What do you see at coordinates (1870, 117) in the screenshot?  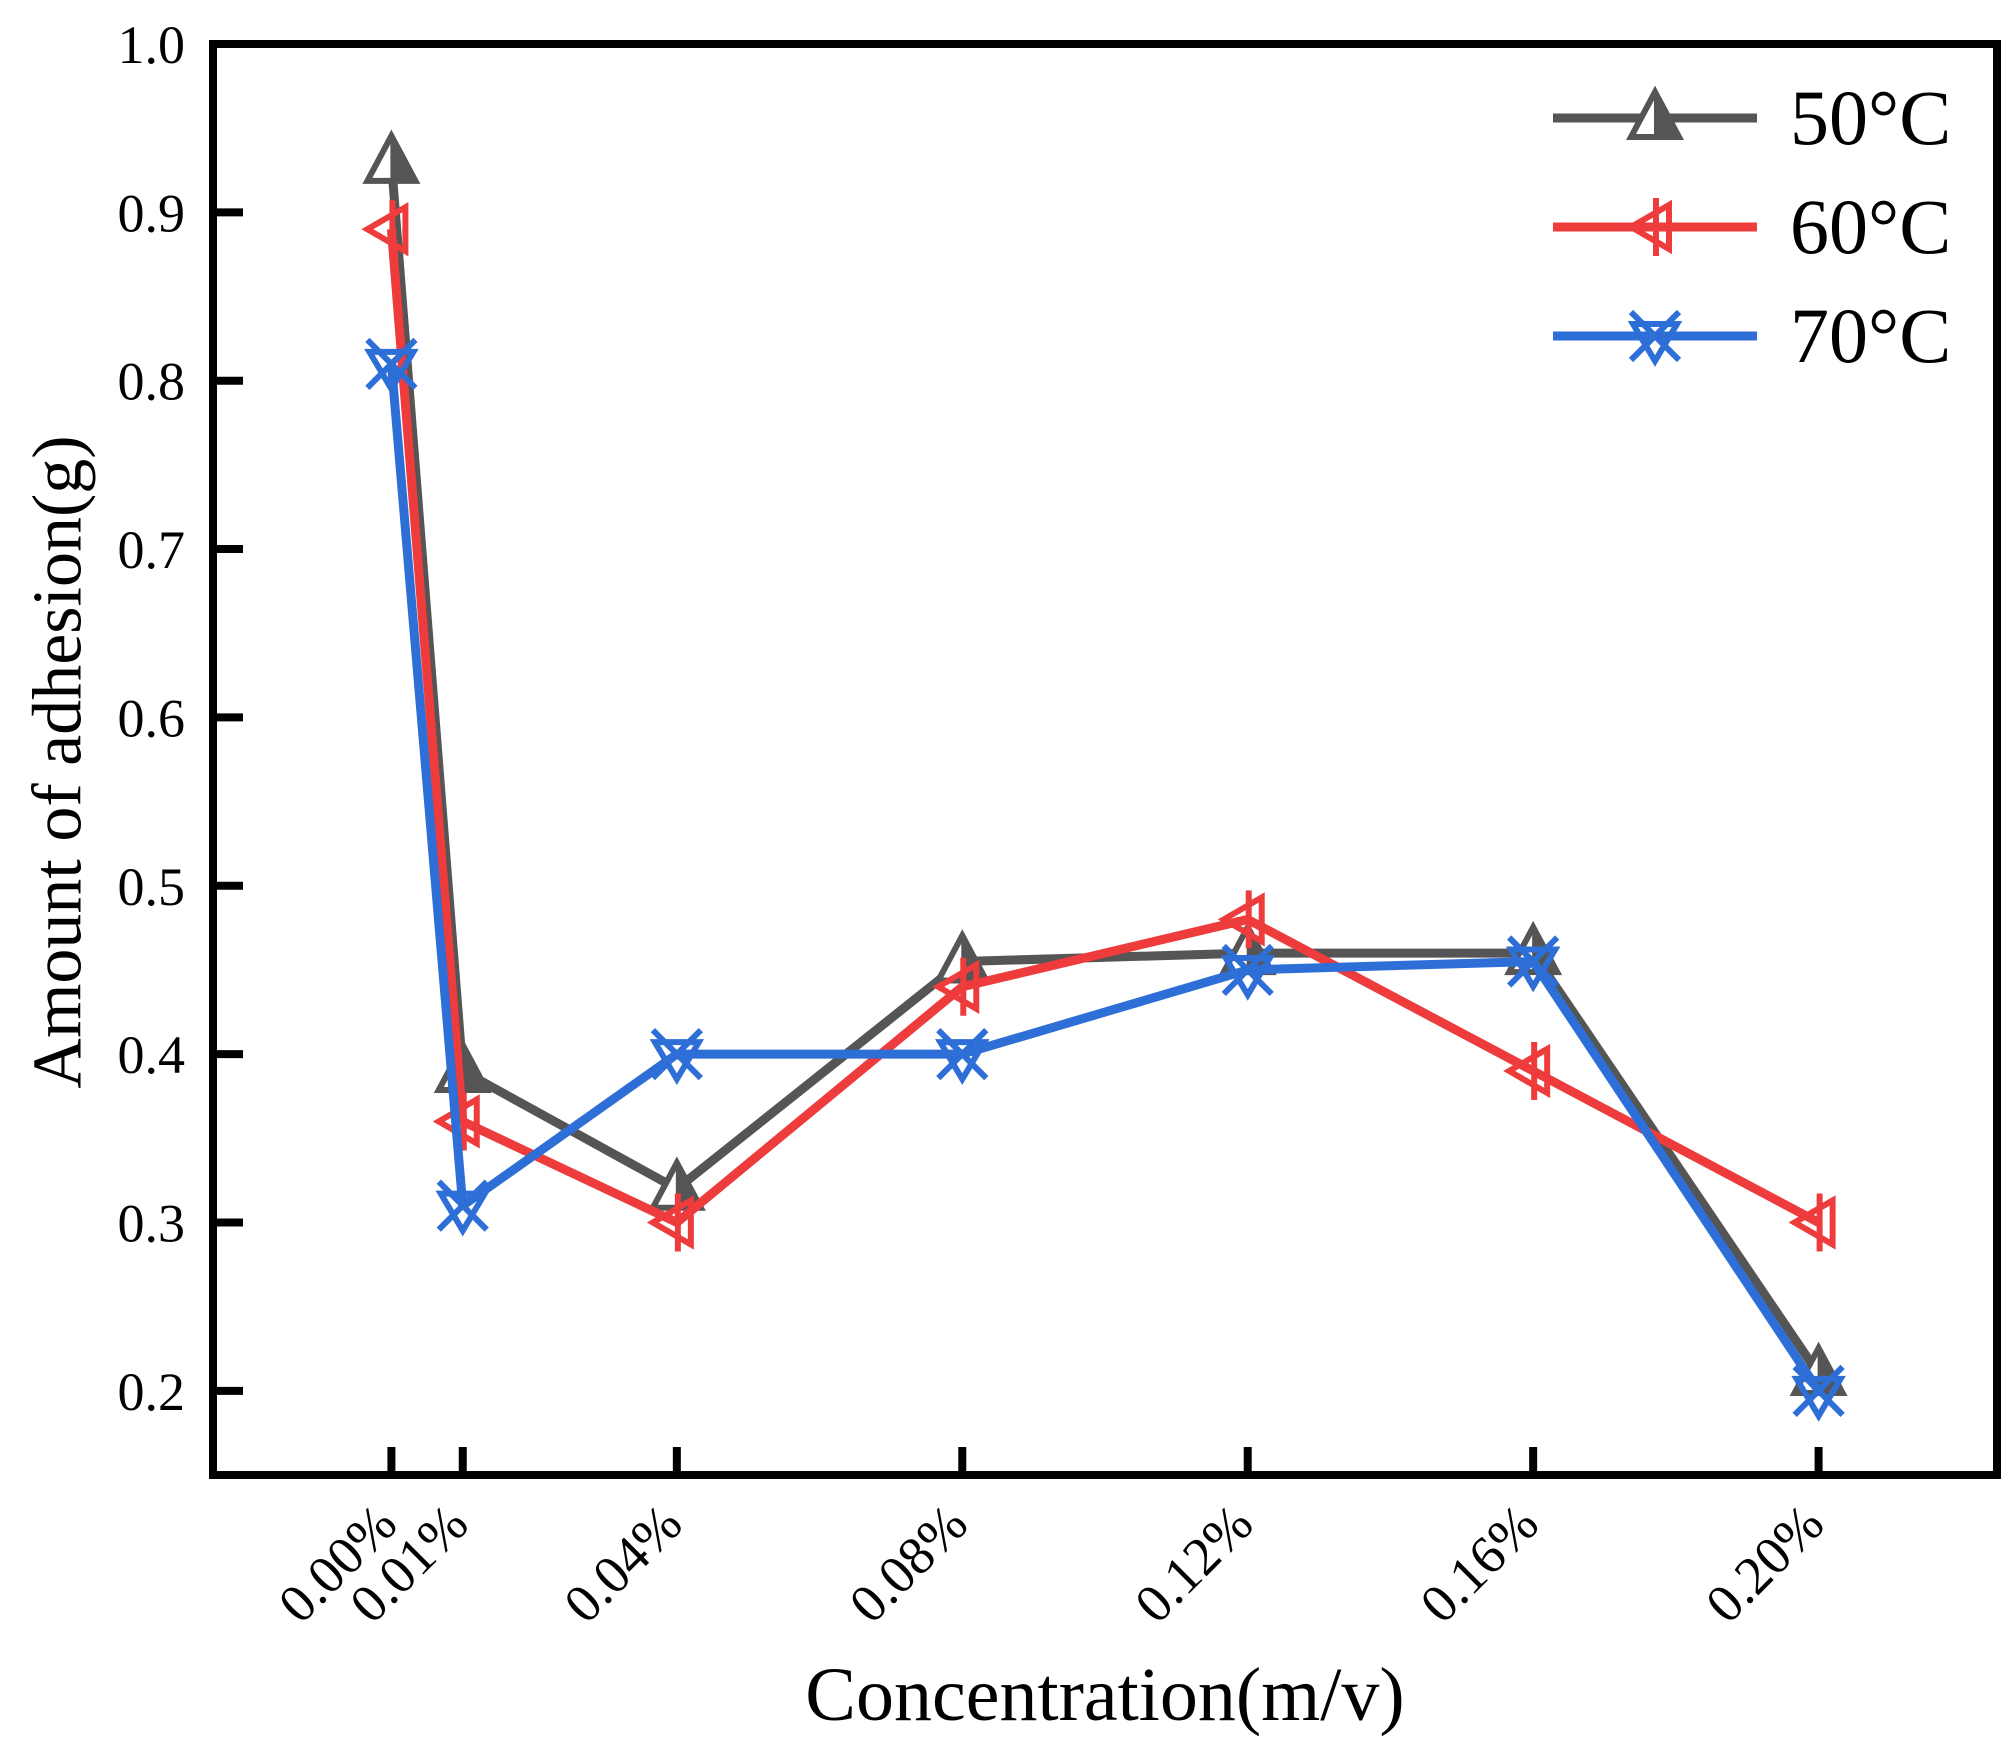 I see `legend-label: 50°C` at bounding box center [1870, 117].